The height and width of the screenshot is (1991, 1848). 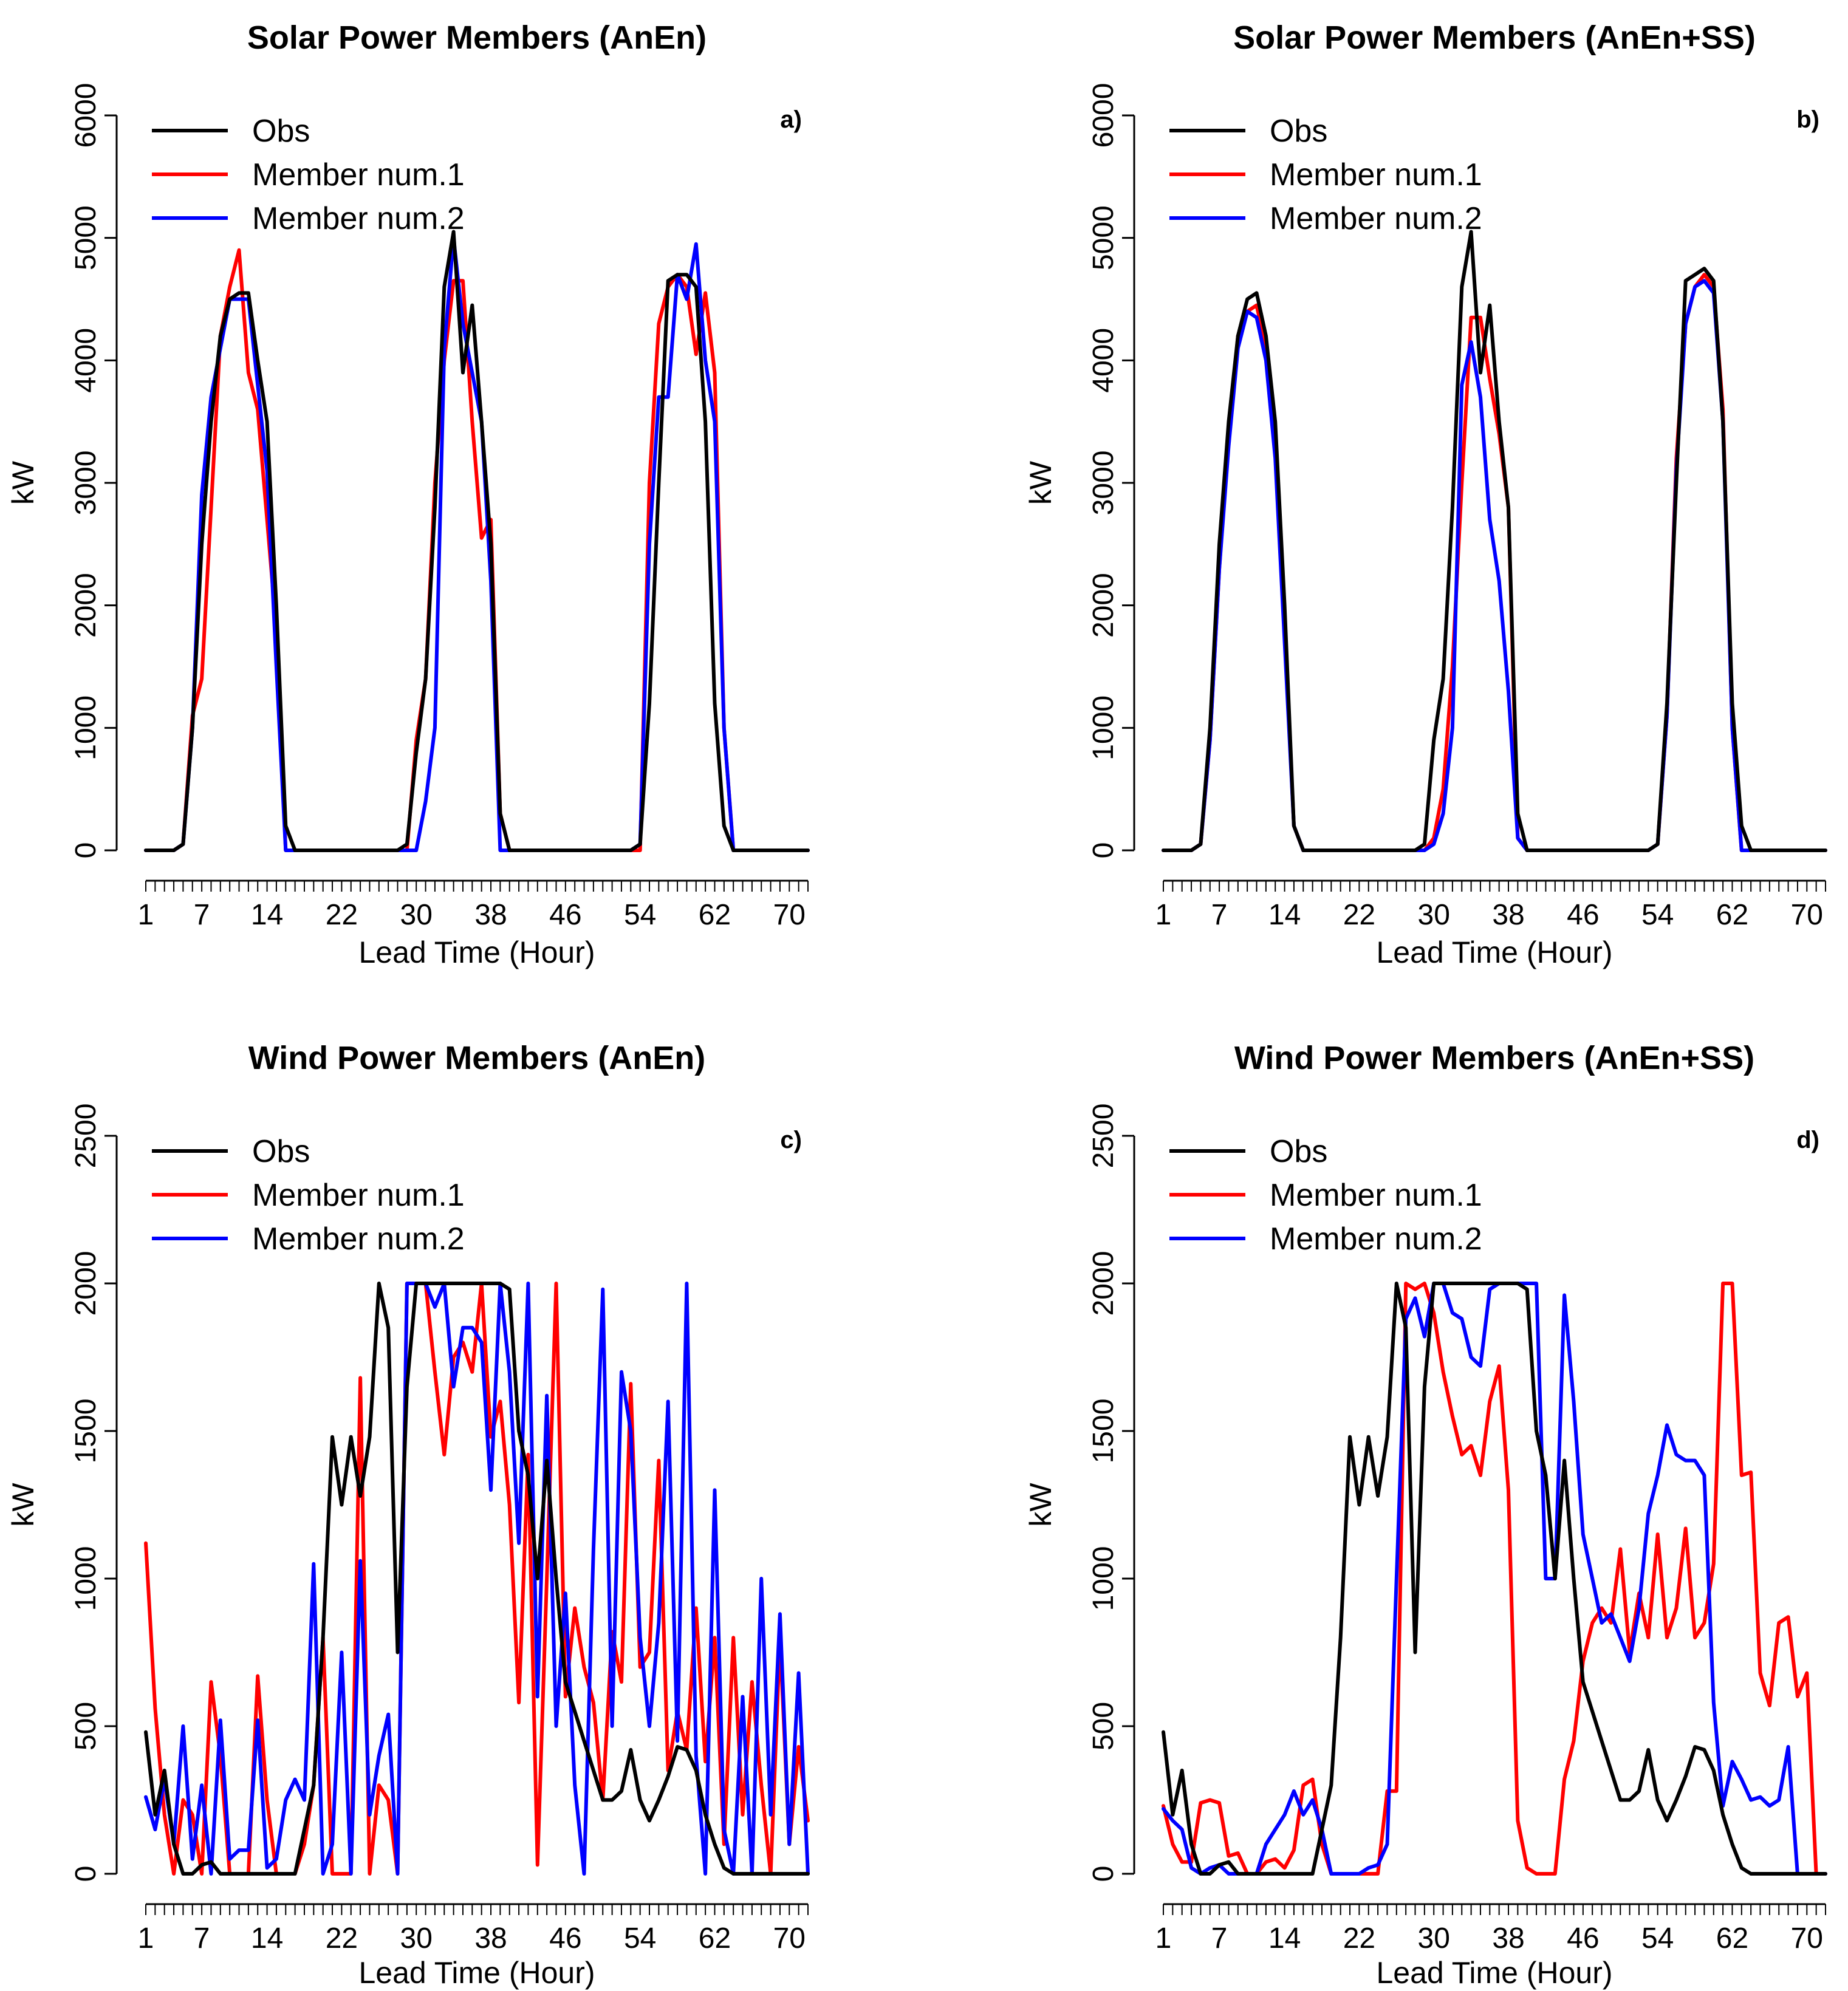 I want to click on chart-title: Wind Power Members (AnEn), so click(x=477, y=1058).